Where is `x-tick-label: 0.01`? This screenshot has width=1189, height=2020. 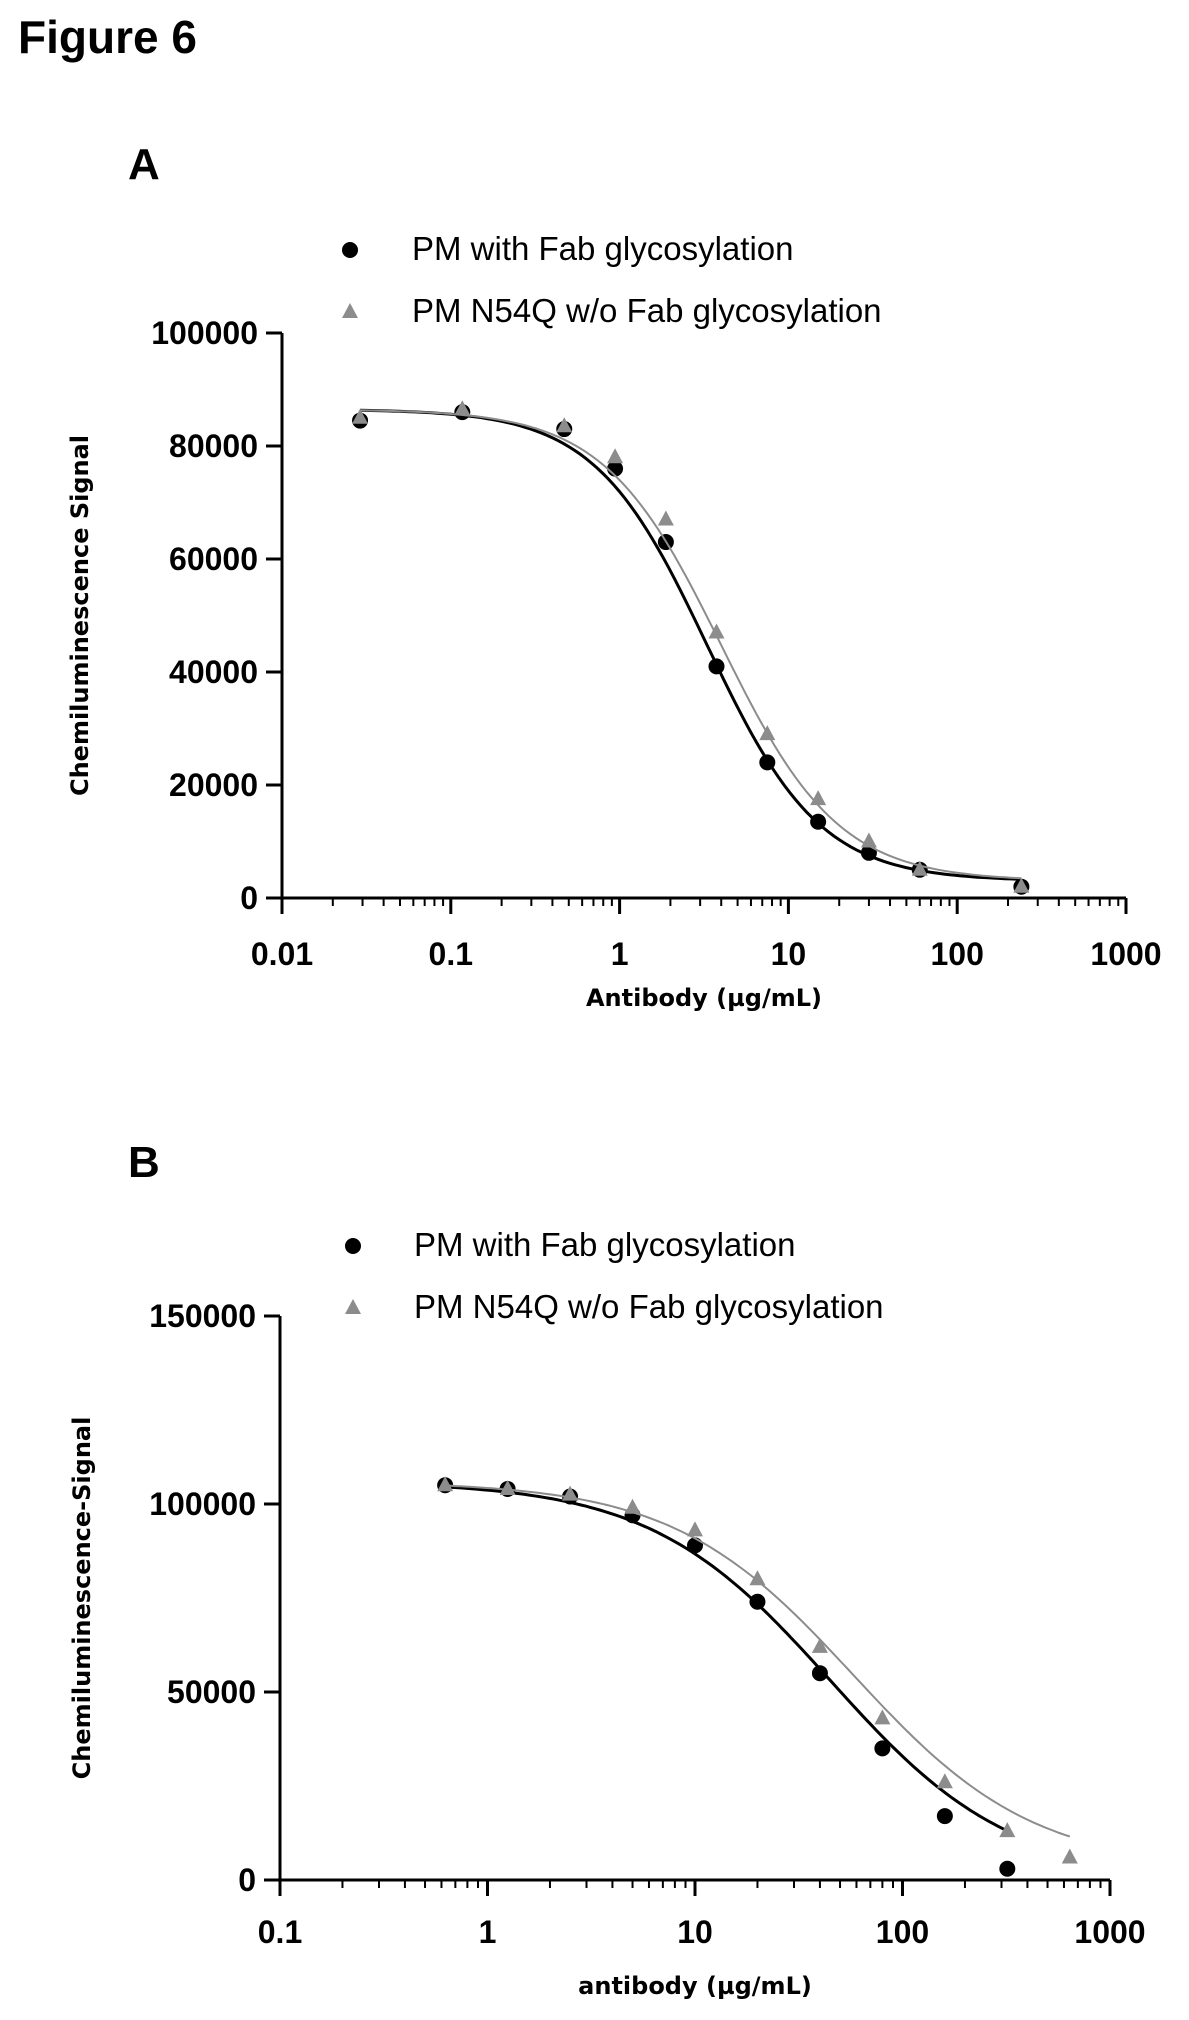
x-tick-label: 0.01 is located at coordinates (282, 954).